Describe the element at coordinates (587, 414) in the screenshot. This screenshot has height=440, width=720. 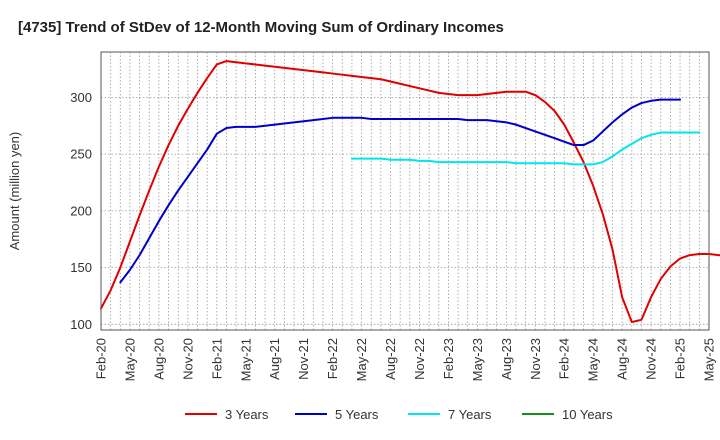
I see `legend-label: 10 Years` at that location.